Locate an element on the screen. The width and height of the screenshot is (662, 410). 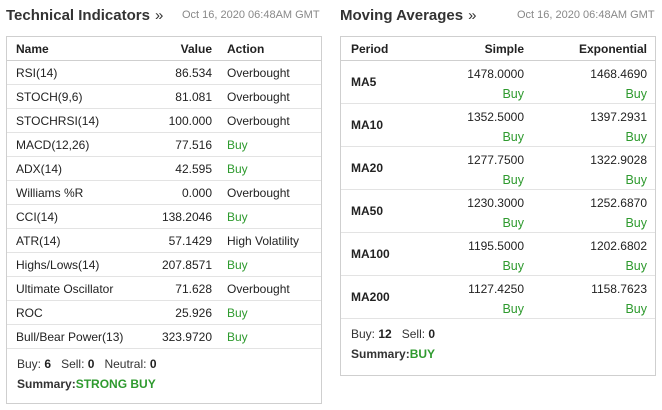
indicator-value: 138.2046 is located at coordinates (186, 216).